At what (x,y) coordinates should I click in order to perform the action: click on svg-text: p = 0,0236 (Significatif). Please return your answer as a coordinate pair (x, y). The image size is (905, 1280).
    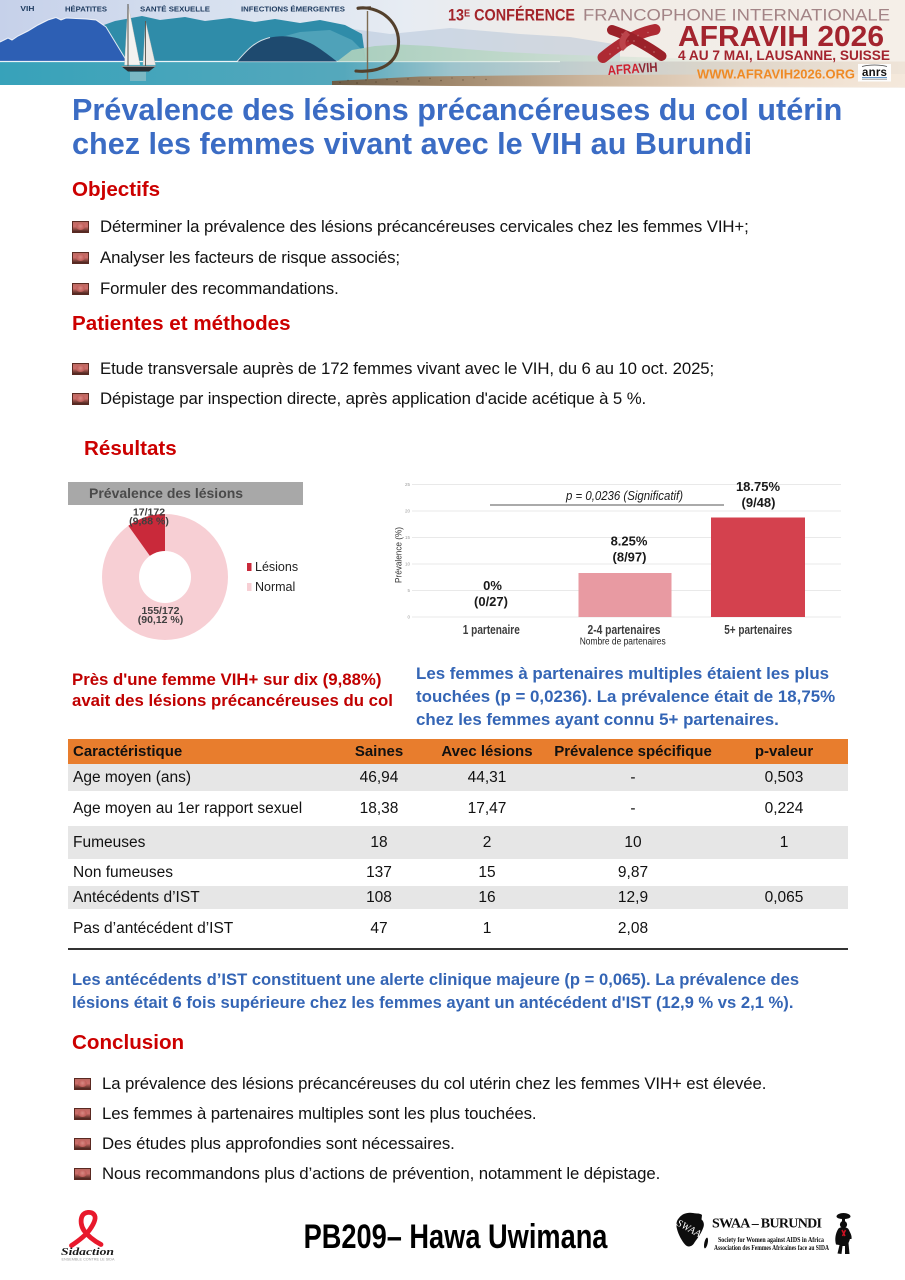
    Looking at the image, I should click on (624, 496).